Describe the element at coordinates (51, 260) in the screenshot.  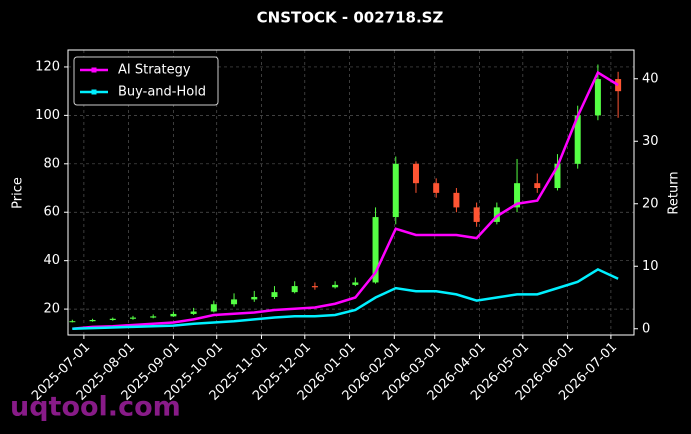
I see `y-tick-label: 40` at that location.